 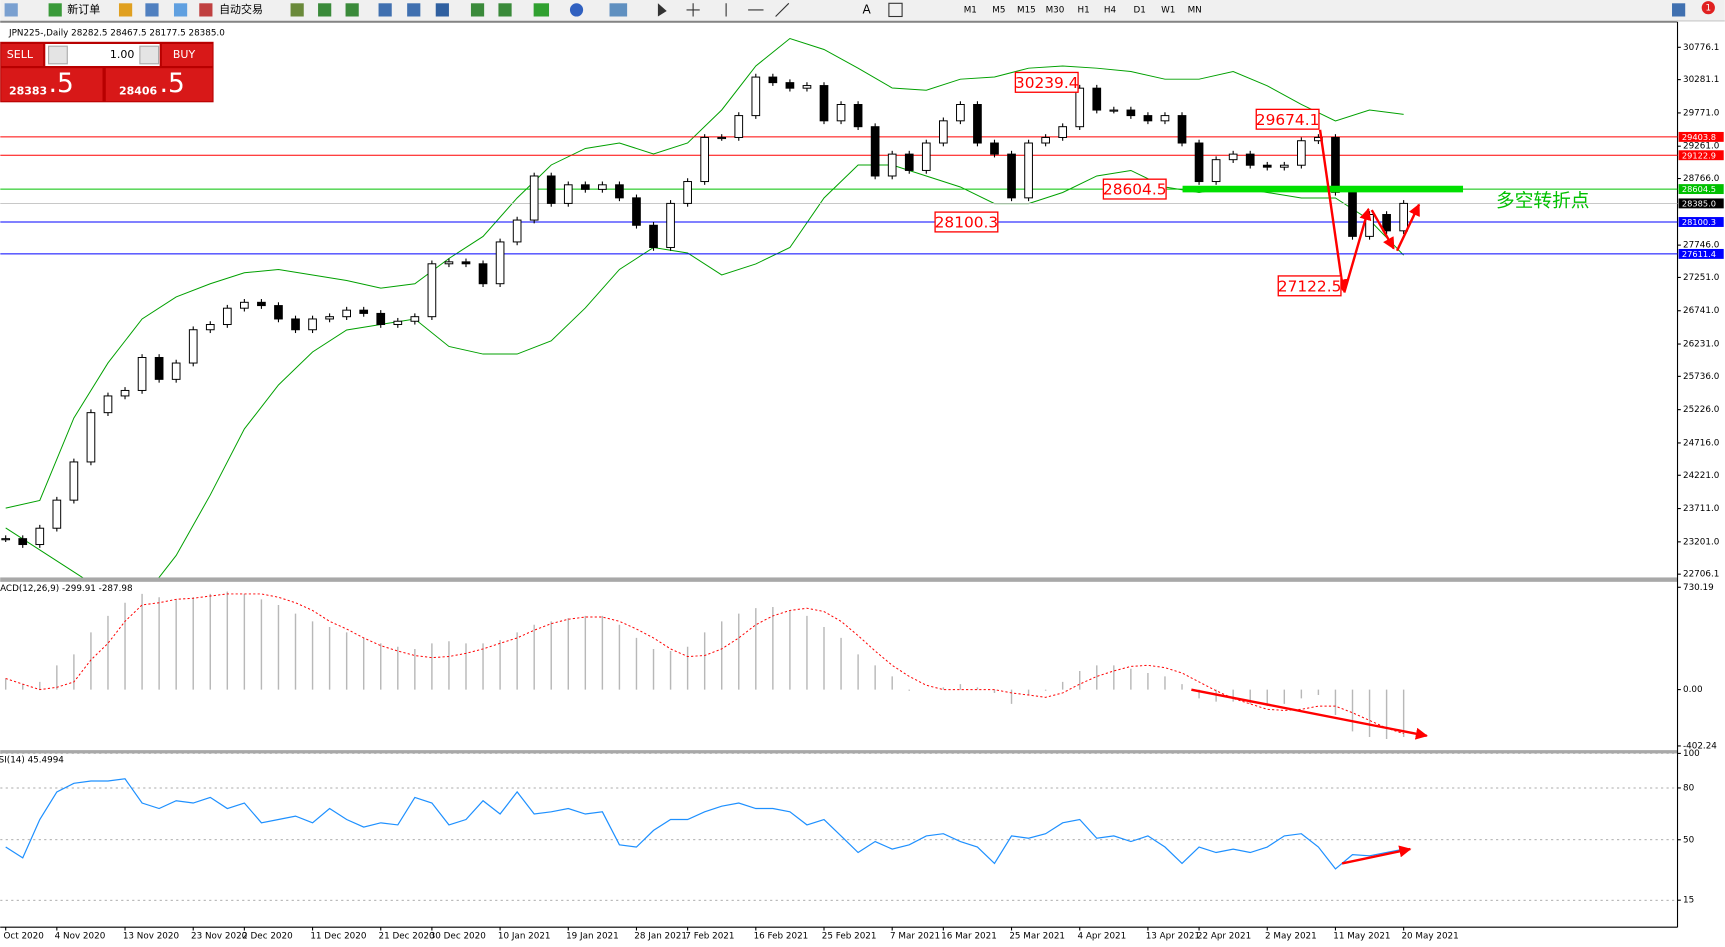 I want to click on x-tick-label: 22 Apr 2021, so click(x=1224, y=937).